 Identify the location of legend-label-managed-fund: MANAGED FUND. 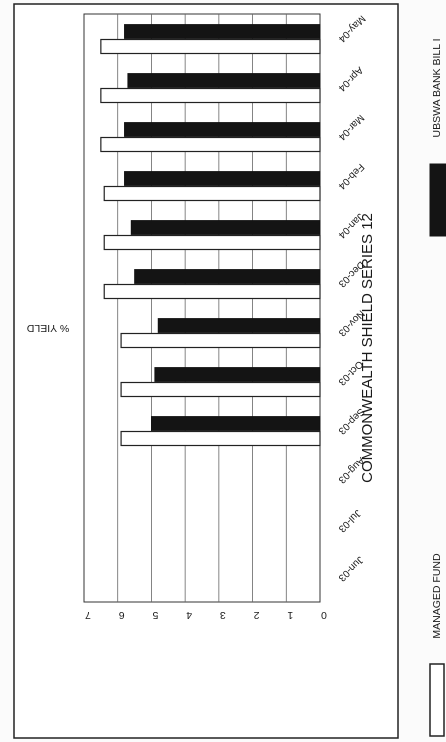
(437, 596).